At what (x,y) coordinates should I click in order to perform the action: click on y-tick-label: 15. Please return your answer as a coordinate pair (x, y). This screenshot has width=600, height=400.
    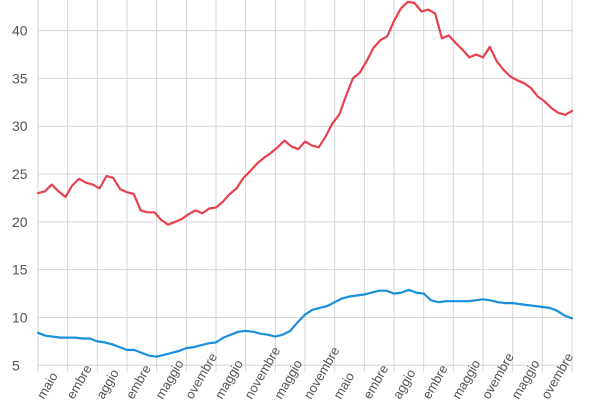
    Looking at the image, I should click on (20, 270).